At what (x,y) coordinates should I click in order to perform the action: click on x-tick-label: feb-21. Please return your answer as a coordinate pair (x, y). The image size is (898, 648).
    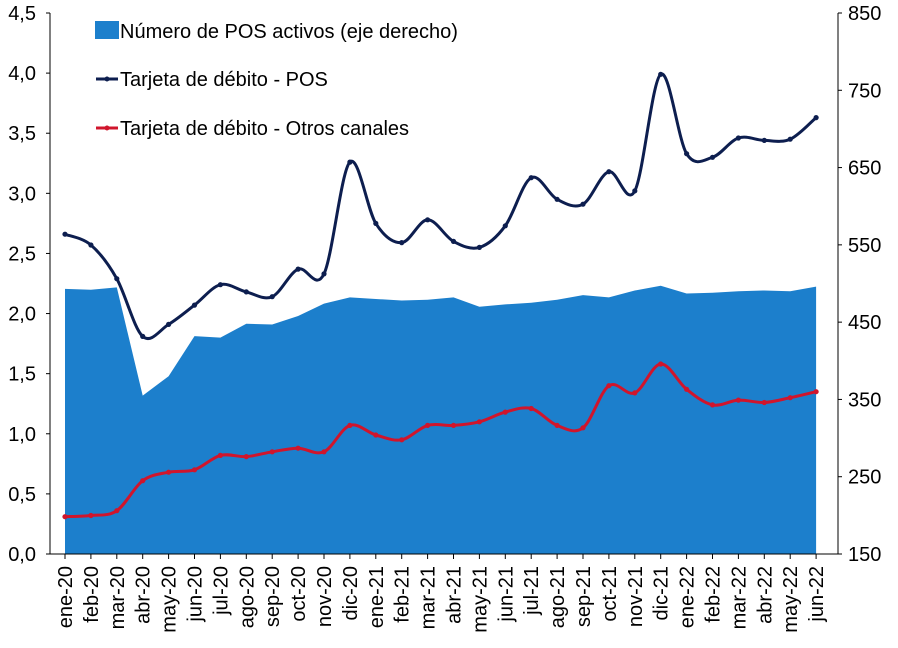
    Looking at the image, I should click on (403, 594).